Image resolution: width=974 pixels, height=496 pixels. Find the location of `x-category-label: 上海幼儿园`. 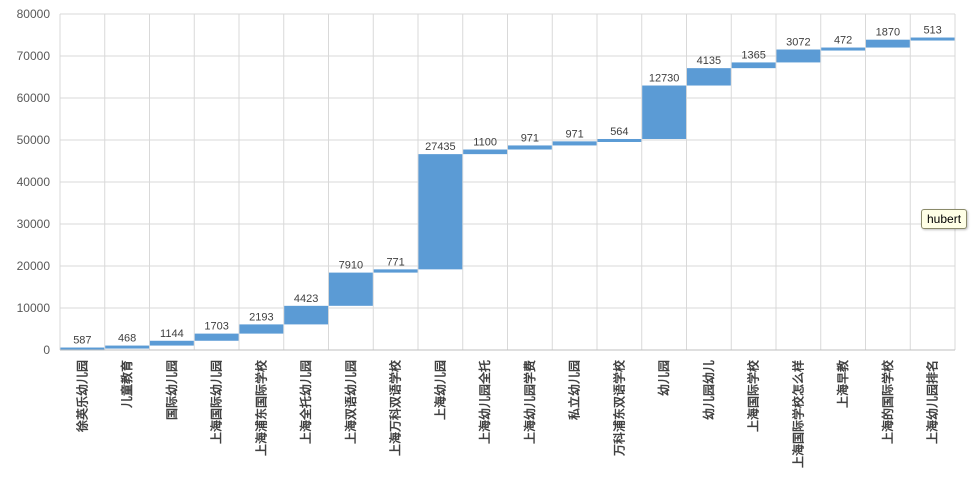

x-category-label: 上海幼儿园 is located at coordinates (439, 390).